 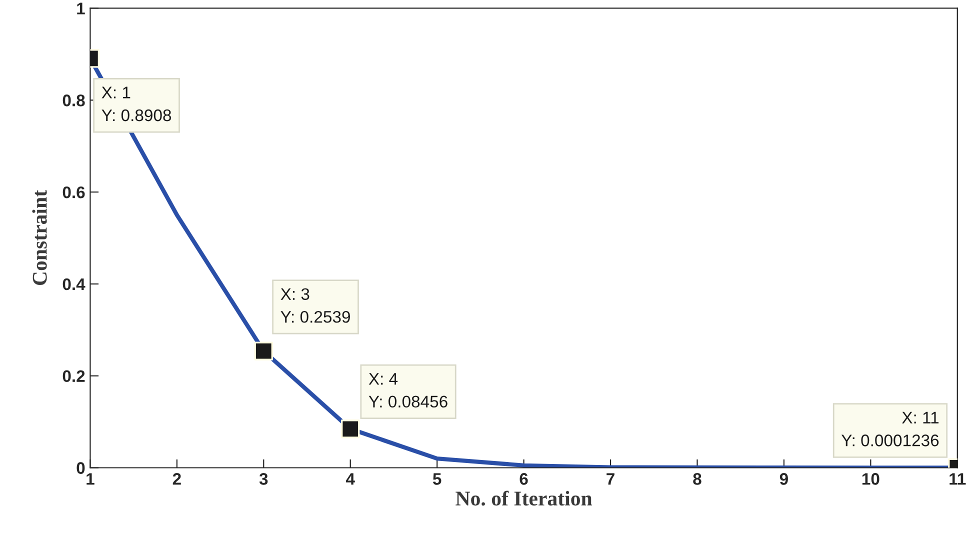 I want to click on x-tick-label: 1, so click(x=90, y=479).